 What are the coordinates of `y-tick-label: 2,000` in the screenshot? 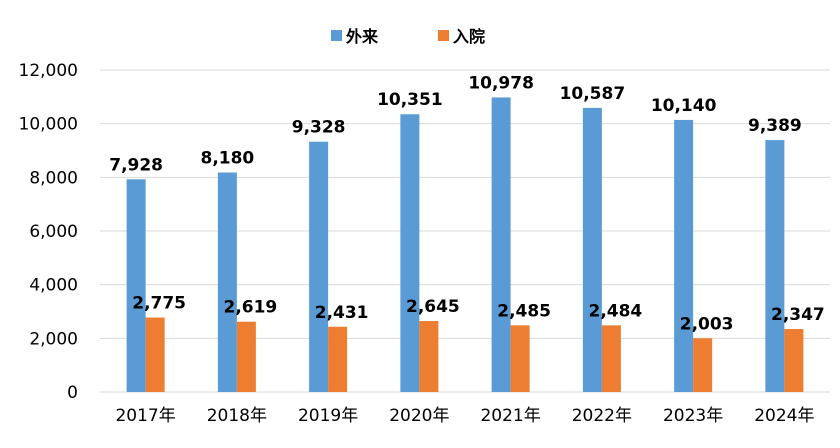 It's located at (53, 339).